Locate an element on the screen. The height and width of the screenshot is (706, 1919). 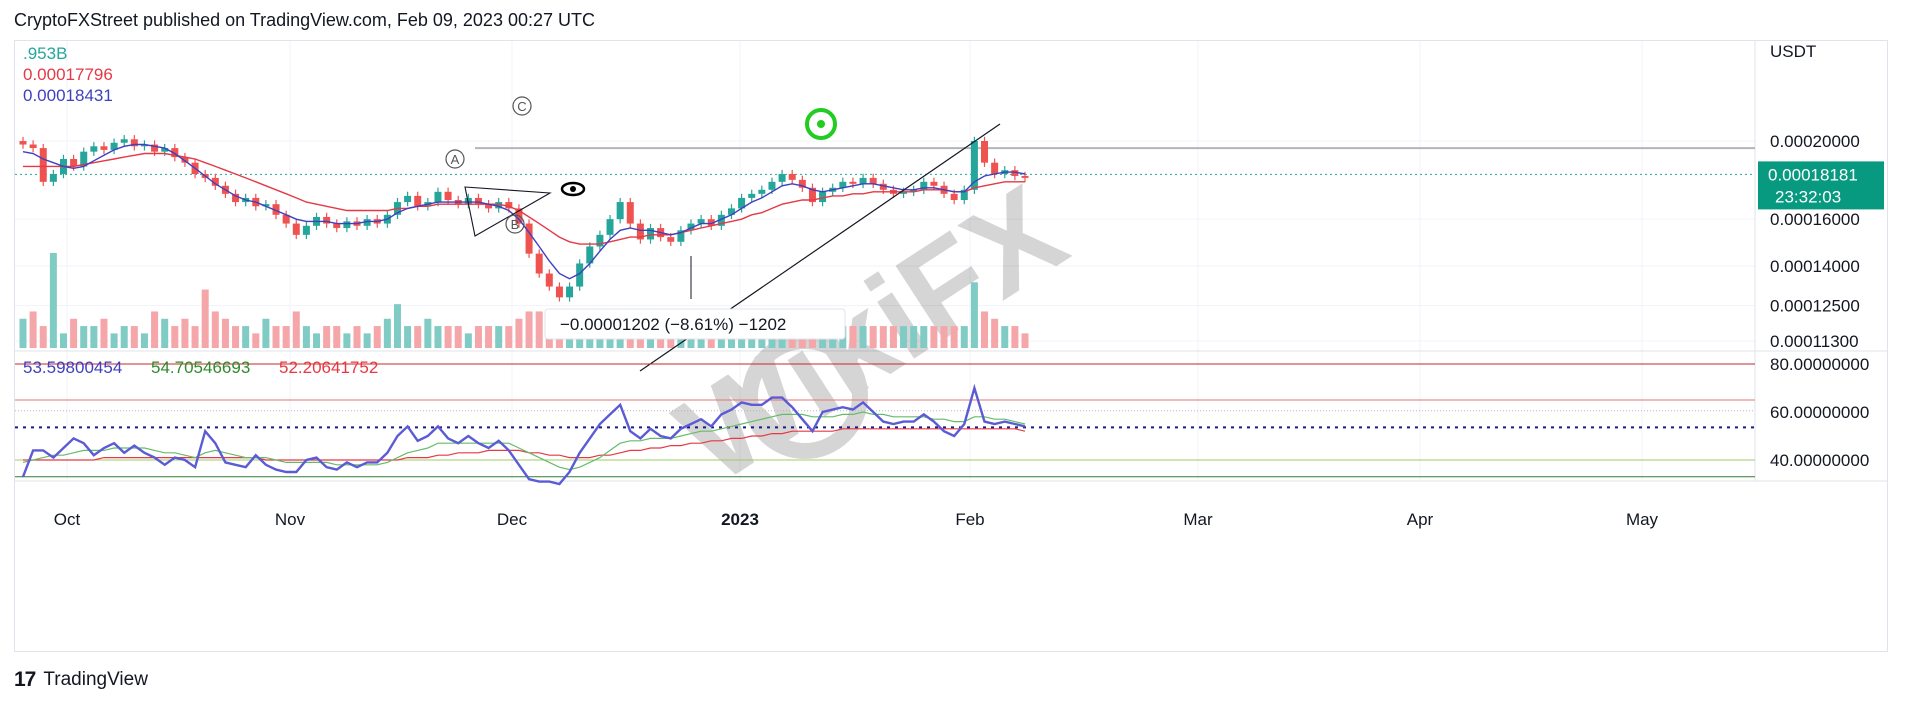
price-legend-value: .953B is located at coordinates (45, 53).